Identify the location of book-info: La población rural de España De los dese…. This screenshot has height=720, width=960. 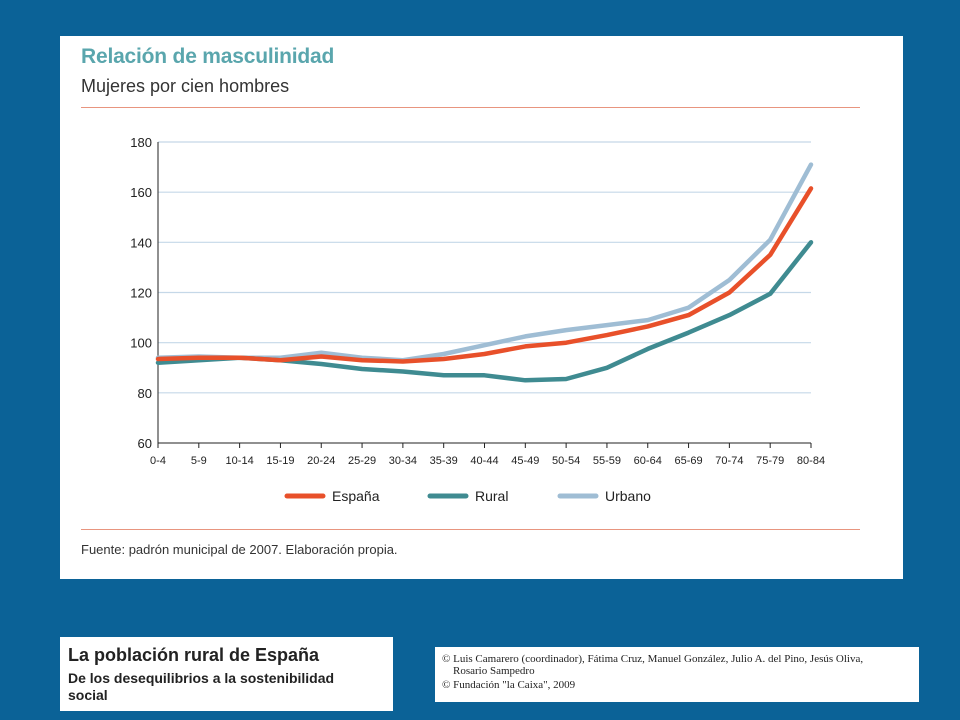
(226, 674).